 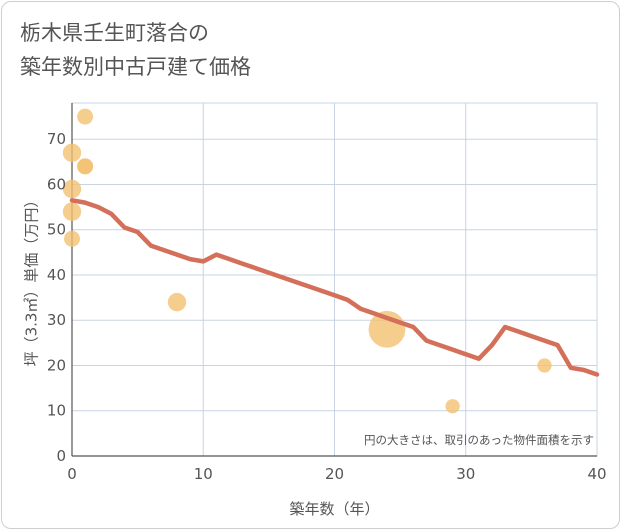 What do you see at coordinates (32, 280) in the screenshot?
I see `y-axis-label: 坪（3.3㎡）単価（万円）` at bounding box center [32, 280].